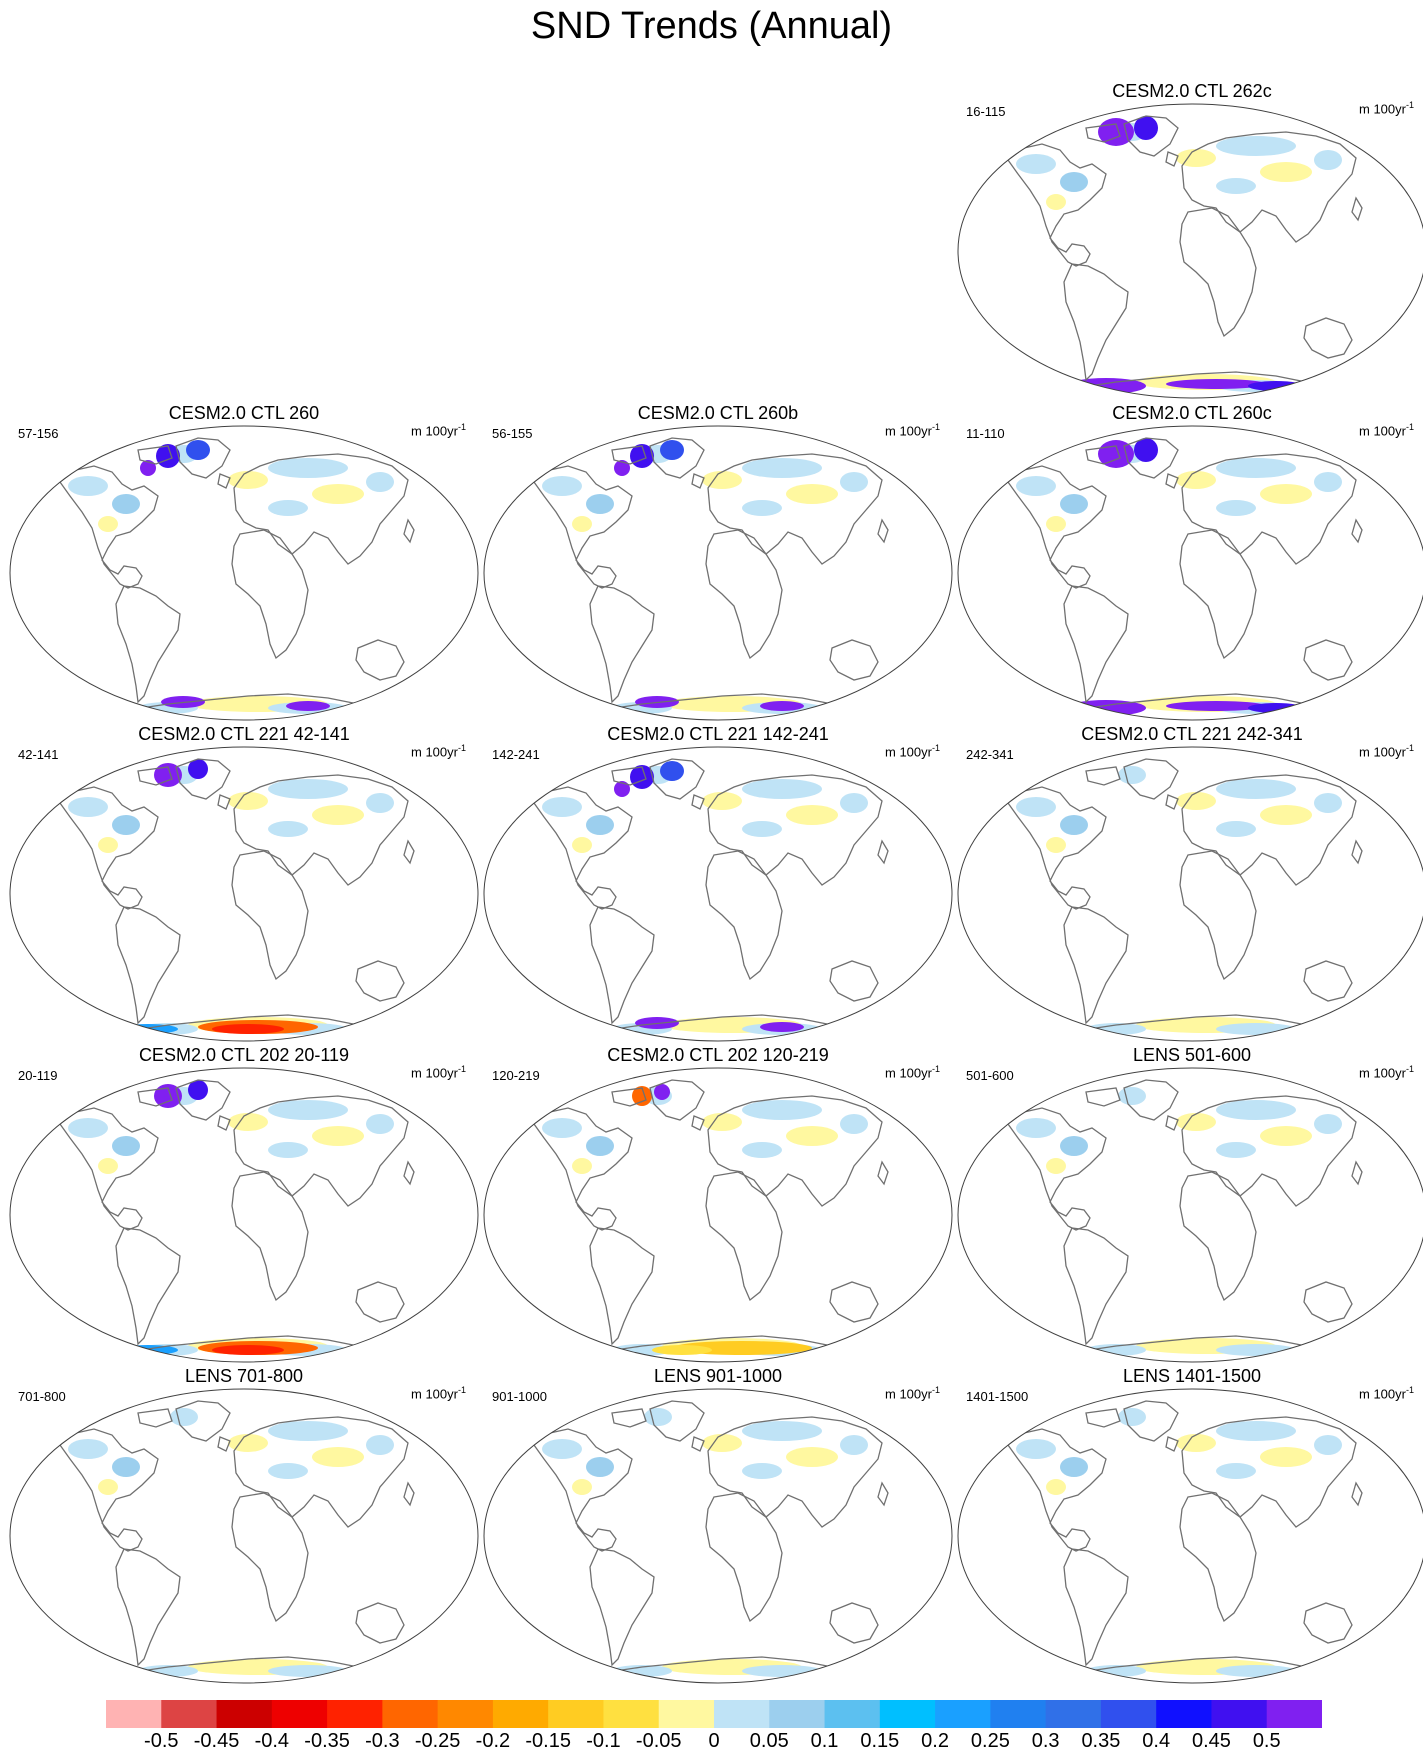 The image size is (1423, 1756). What do you see at coordinates (1189, 882) in the screenshot?
I see `map-panel: CESM2.0 CTL 221 242-341 242-341 m 100yr-1` at bounding box center [1189, 882].